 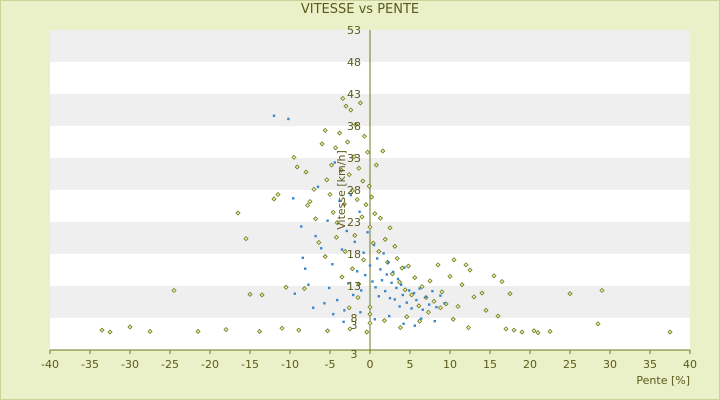 What do you see at coordinates (170, 364) in the screenshot?
I see `x-tick-label: -25` at bounding box center [170, 364].